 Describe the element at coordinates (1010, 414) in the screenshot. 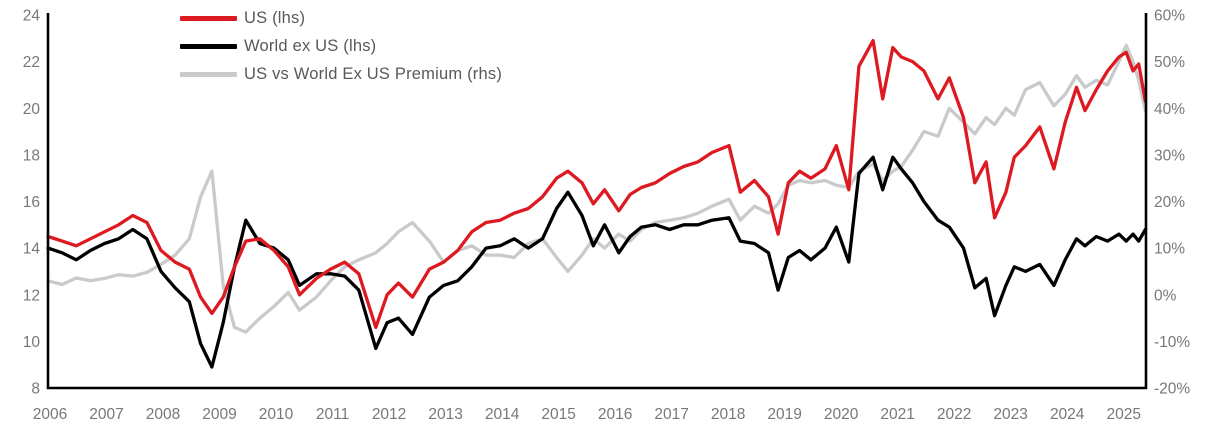

I see `x-axis-tick-label: 2023` at that location.